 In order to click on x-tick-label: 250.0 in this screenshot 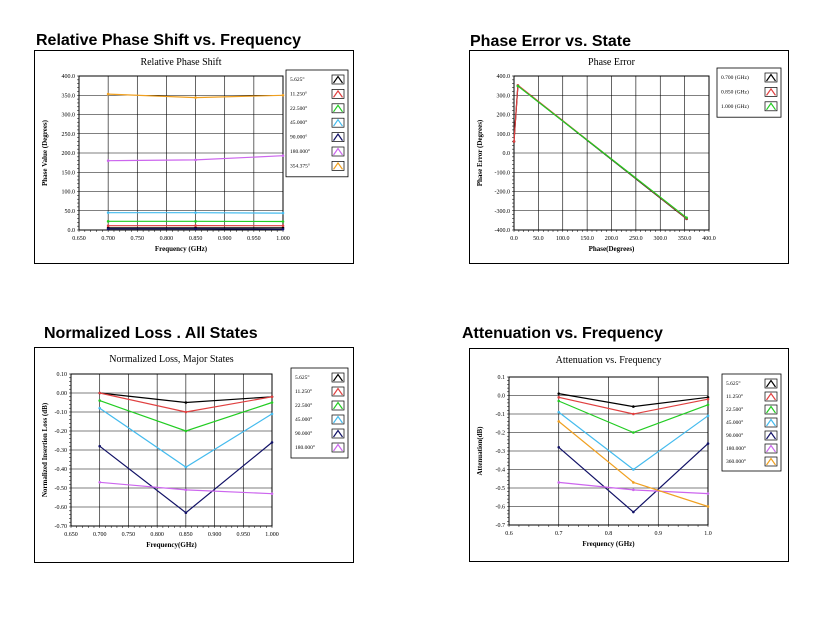, I will do `click(636, 239)`.